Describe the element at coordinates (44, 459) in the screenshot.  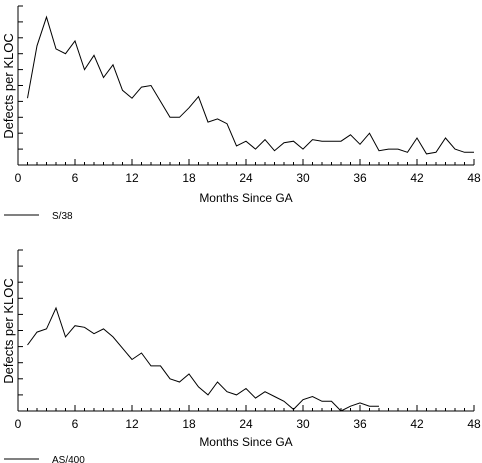
I see `legend: AS/400` at that location.